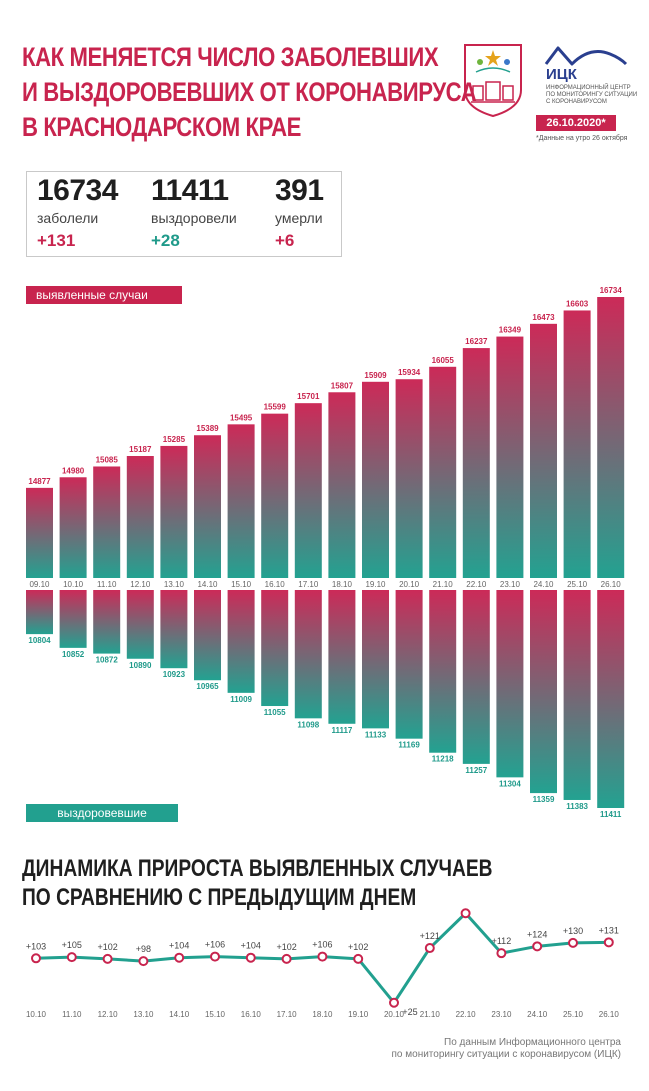 The width and height of the screenshot is (649, 1091). What do you see at coordinates (586, 56) in the screenshot?
I see `icc-logo-icon` at bounding box center [586, 56].